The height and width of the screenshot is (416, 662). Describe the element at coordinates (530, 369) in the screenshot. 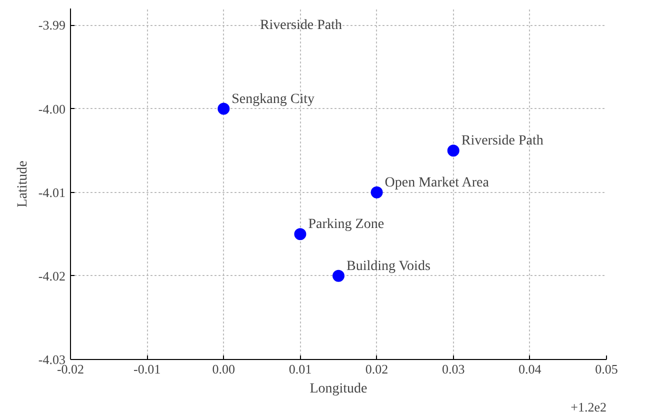

I see `x-tick-label: 0.04` at that location.